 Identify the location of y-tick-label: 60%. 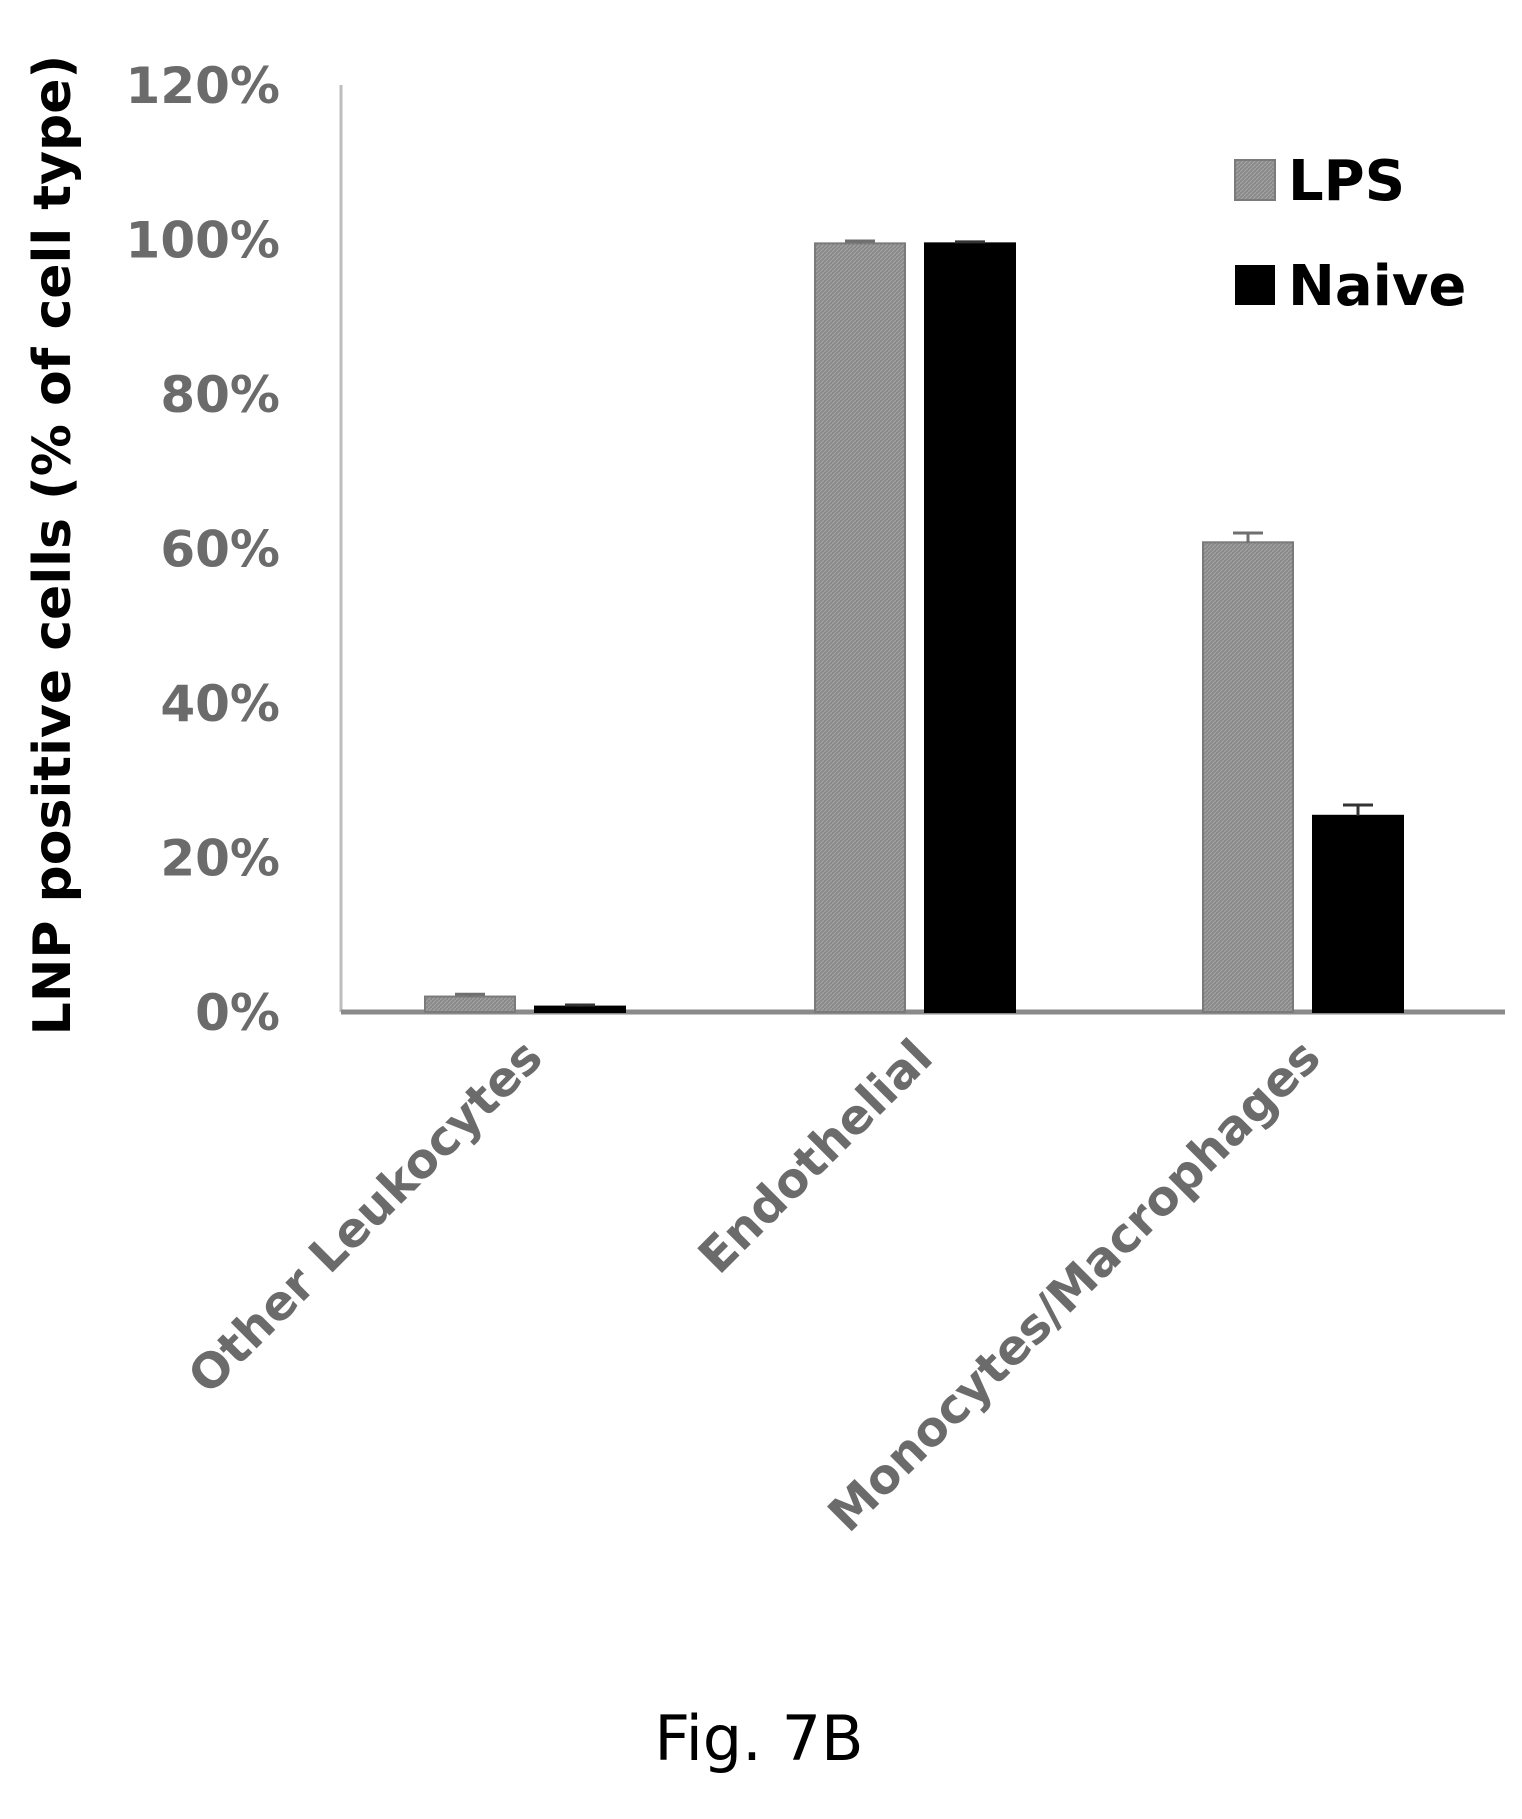
(220, 550).